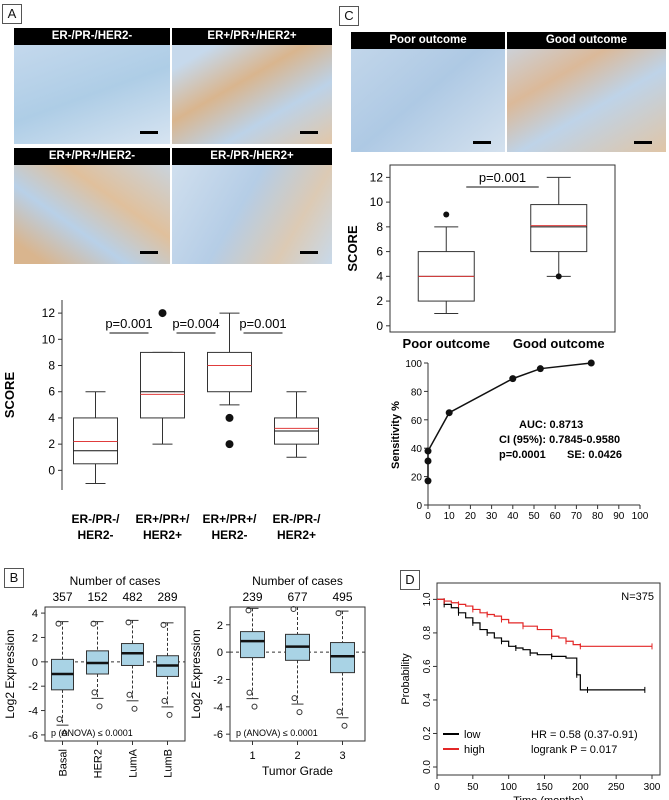 This screenshot has width=669, height=800. I want to click on x-tick-label: 3, so click(342, 756).